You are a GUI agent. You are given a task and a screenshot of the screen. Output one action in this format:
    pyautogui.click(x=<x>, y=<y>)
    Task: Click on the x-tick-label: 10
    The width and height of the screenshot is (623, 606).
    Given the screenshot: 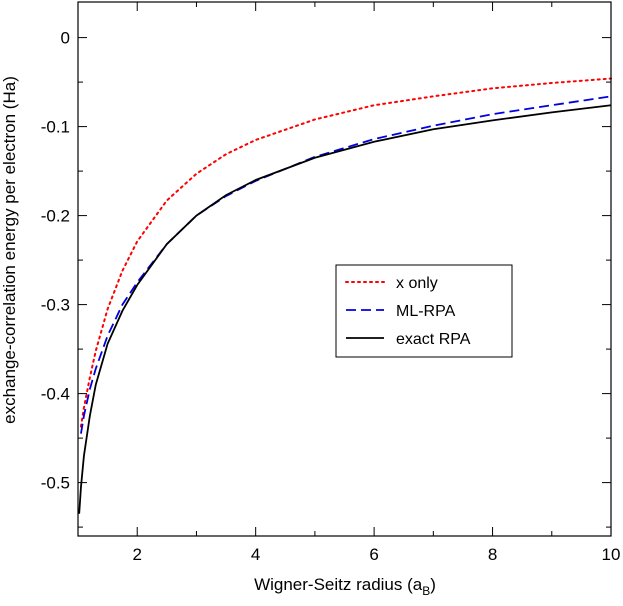 What is the action you would take?
    pyautogui.click(x=611, y=554)
    